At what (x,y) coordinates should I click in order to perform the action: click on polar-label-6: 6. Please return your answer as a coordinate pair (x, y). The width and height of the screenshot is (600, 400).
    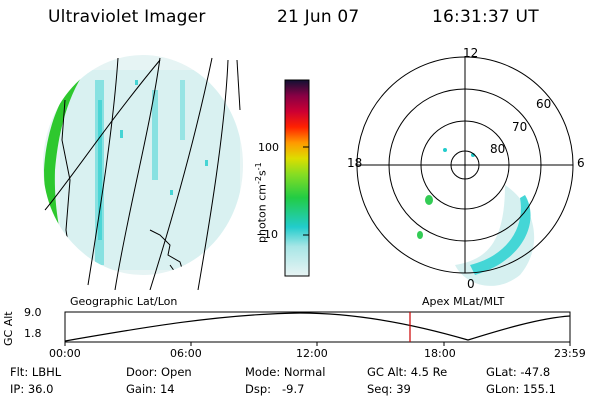
    Looking at the image, I should click on (581, 163).